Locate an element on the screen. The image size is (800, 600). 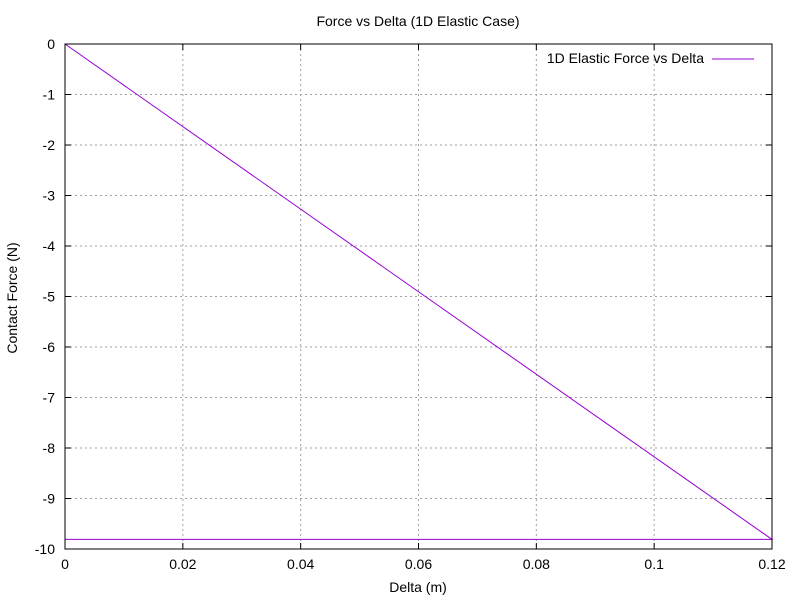
y-tick-labels: 0 -1 -2 -3 -4 -5 -6 -7 -8 -9 -10 is located at coordinates (45, 296).